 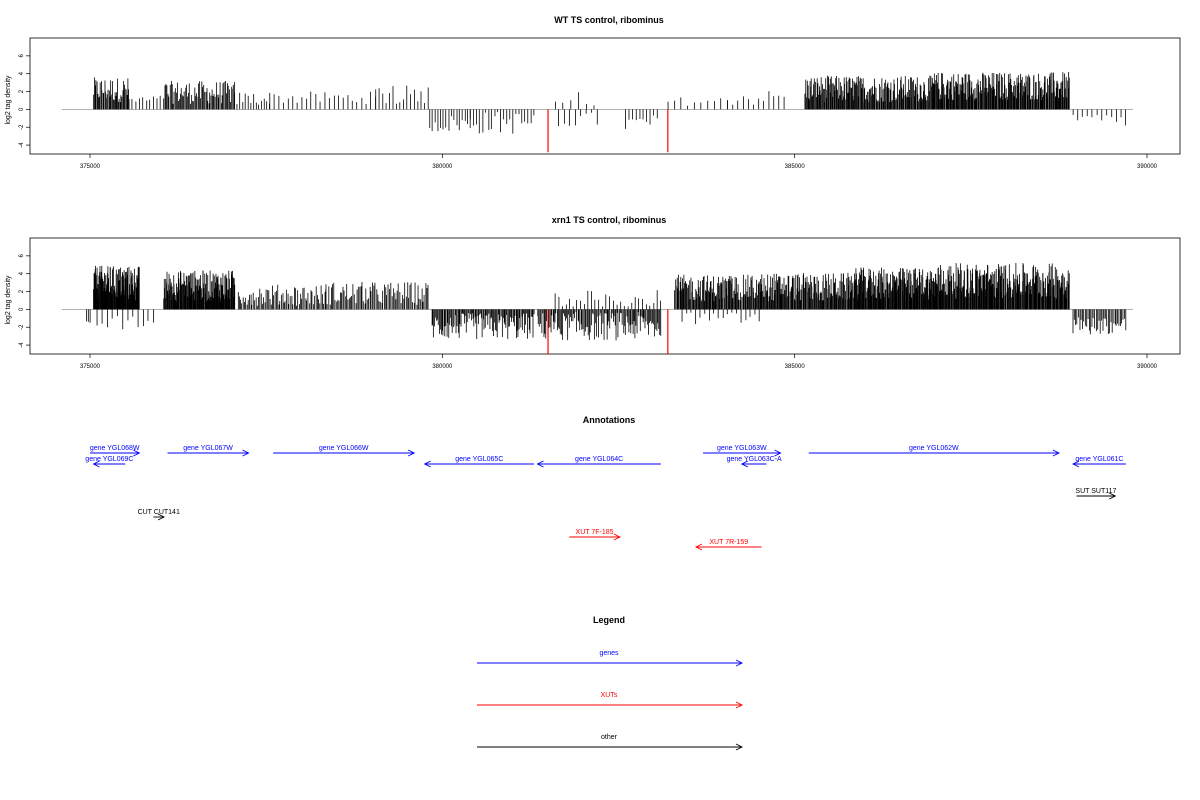 I want to click on annotation-label: CUT CUT141, so click(x=159, y=512).